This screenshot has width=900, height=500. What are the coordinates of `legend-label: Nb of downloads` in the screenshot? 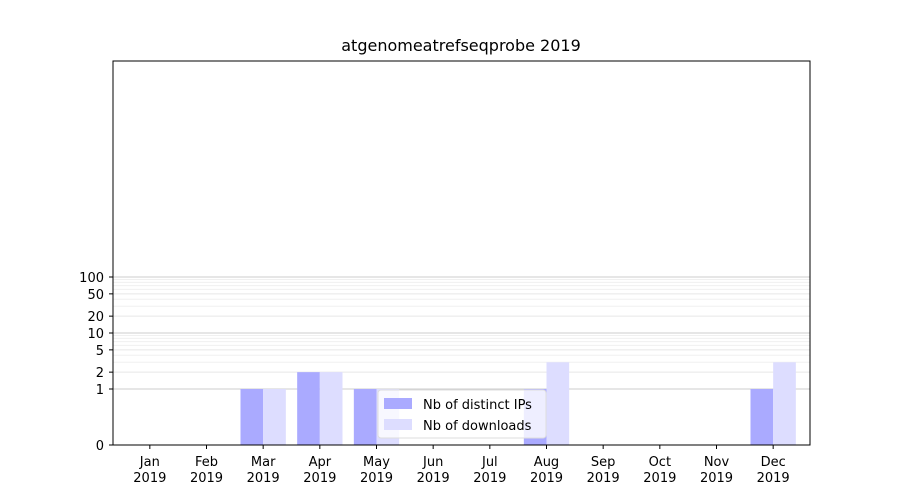 It's located at (477, 426).